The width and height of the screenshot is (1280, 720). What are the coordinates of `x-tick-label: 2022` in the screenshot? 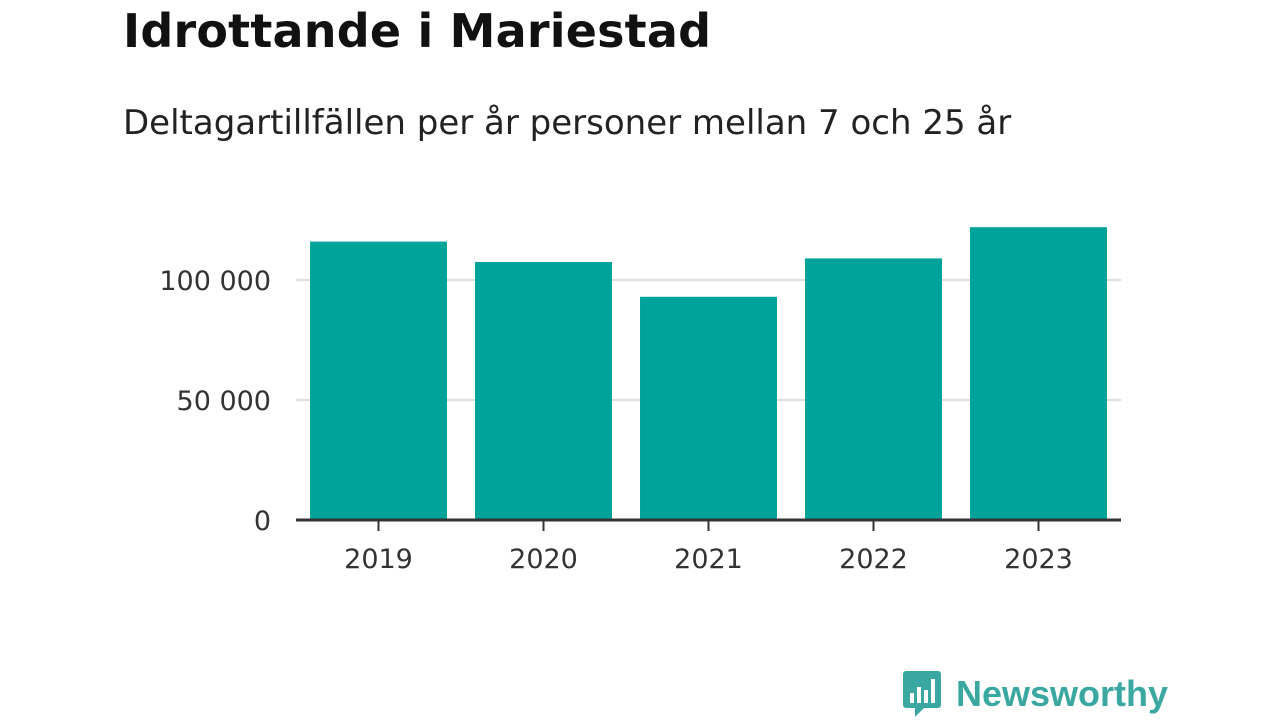 It's located at (873, 559).